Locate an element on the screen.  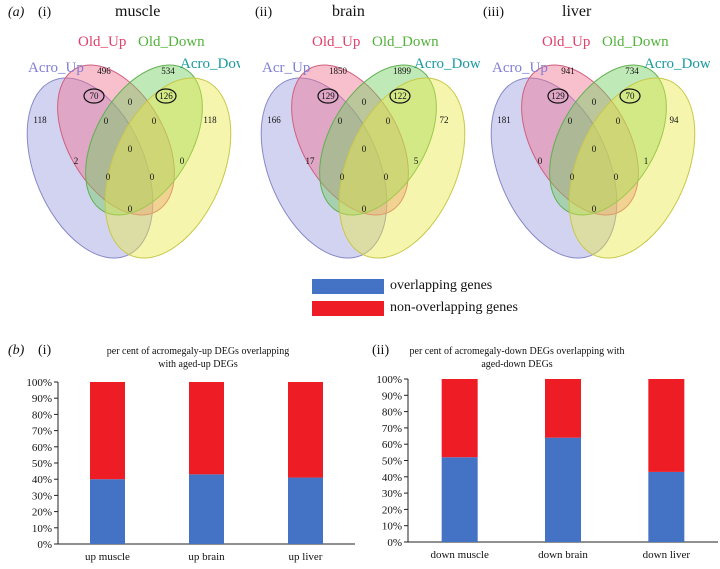
venn-count-ab: 70 is located at coordinates (95, 96).